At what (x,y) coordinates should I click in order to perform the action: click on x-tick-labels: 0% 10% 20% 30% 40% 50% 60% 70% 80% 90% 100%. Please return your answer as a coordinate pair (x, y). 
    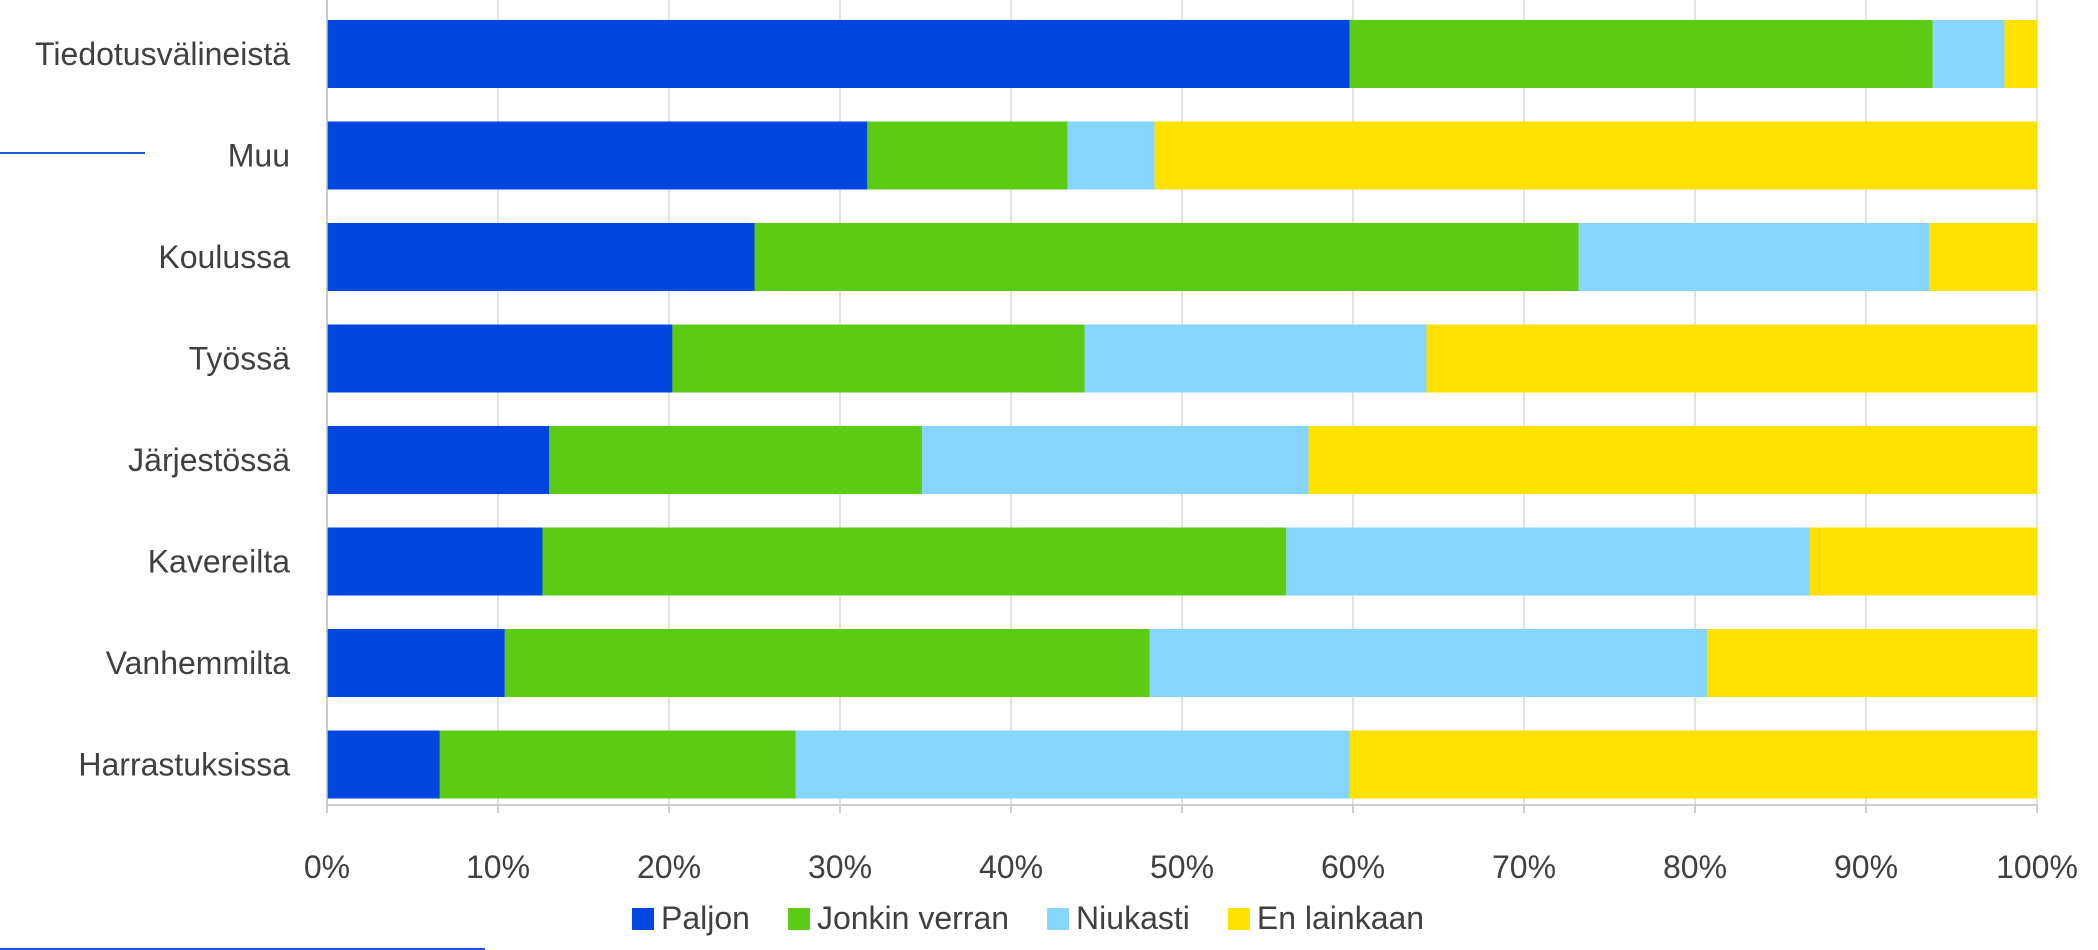
    Looking at the image, I should click on (1191, 867).